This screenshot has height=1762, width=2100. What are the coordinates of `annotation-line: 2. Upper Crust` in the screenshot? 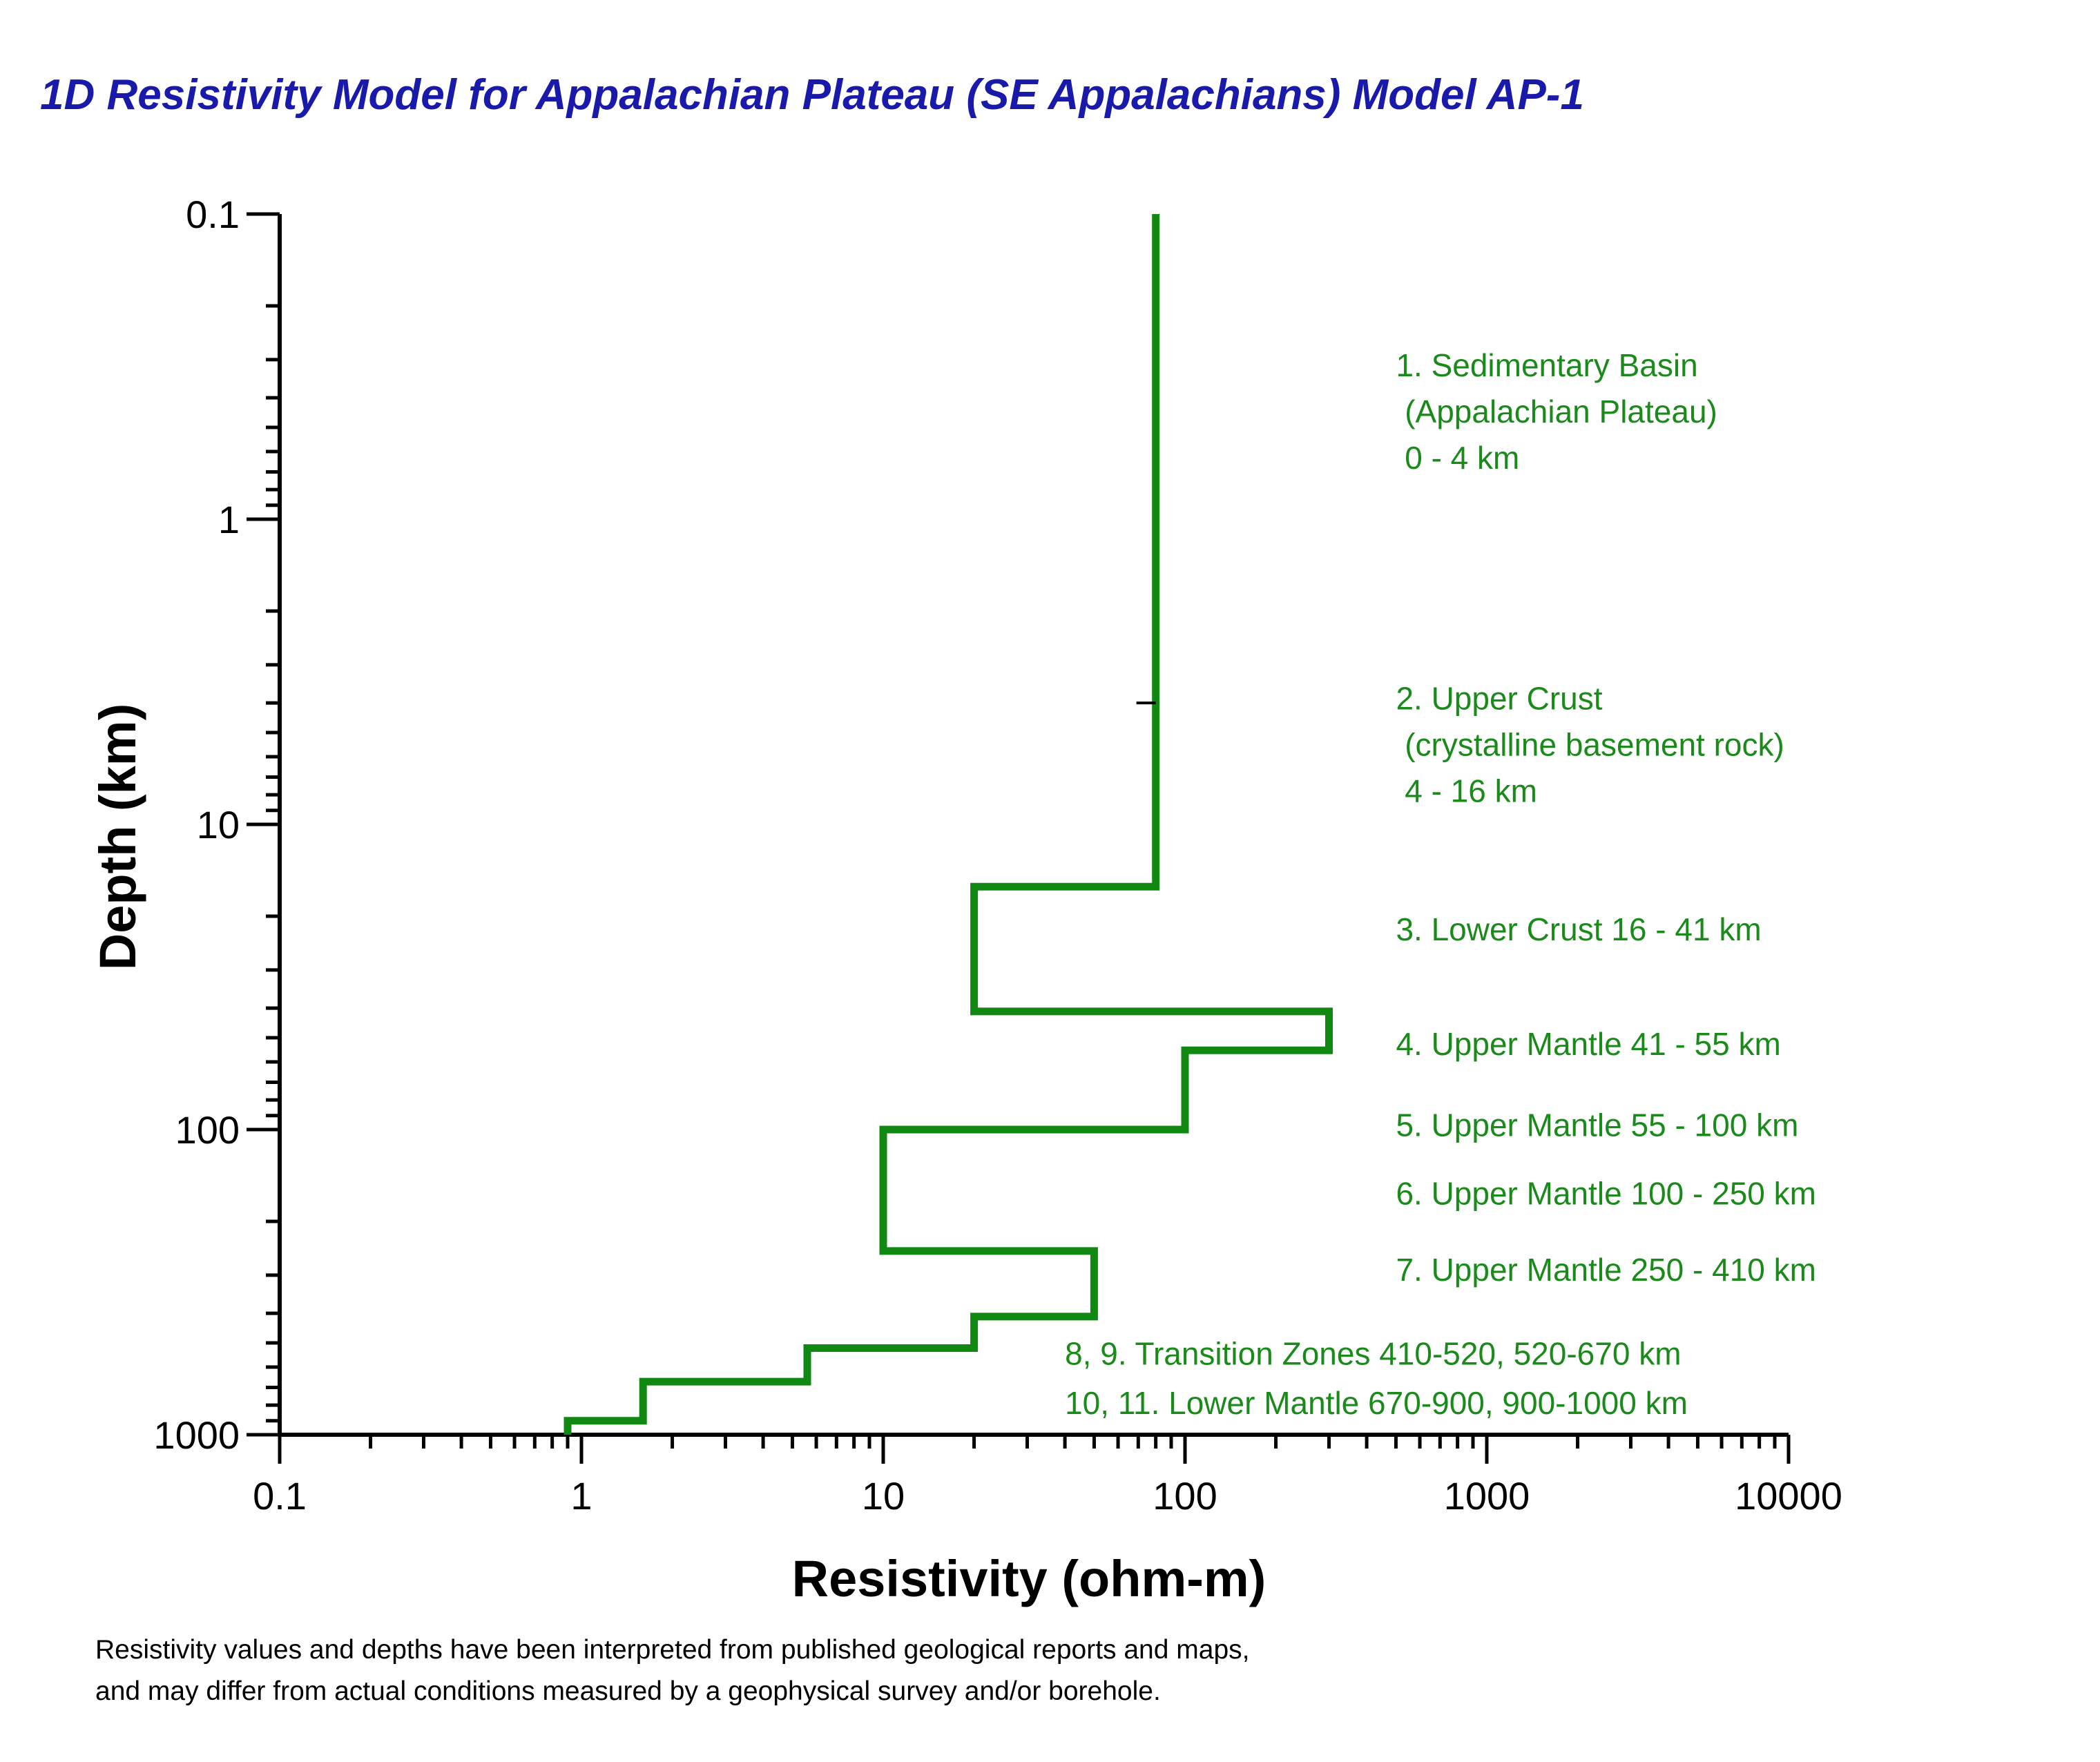 It's located at (1499, 698).